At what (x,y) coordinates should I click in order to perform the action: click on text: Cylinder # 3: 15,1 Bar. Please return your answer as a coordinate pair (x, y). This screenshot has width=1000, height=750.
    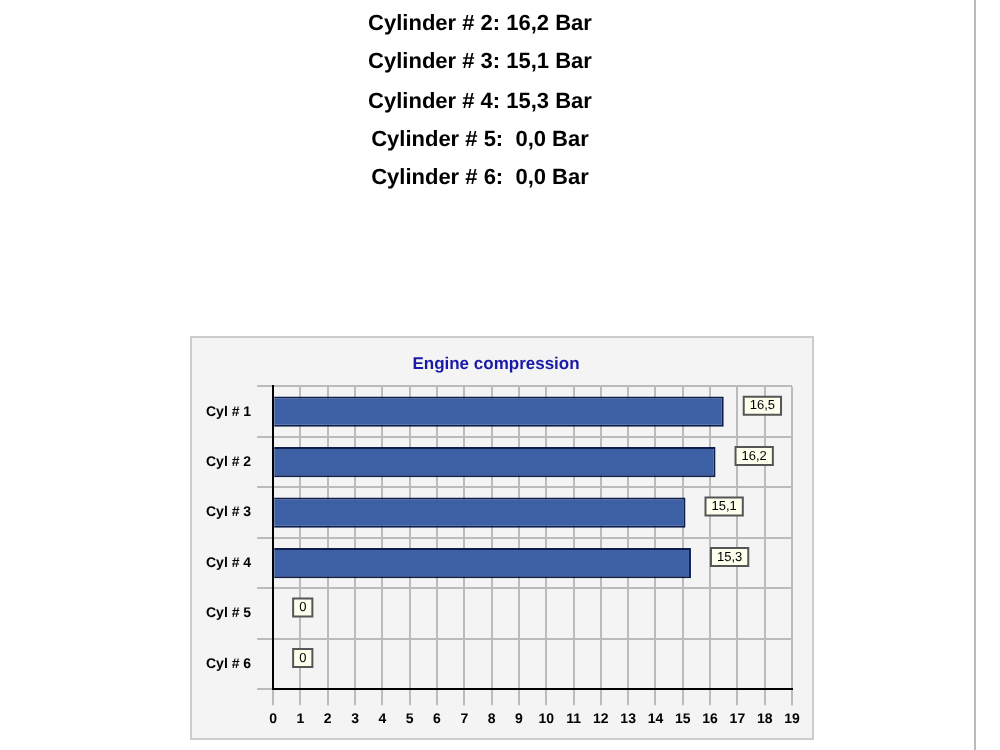
    Looking at the image, I should click on (480, 63).